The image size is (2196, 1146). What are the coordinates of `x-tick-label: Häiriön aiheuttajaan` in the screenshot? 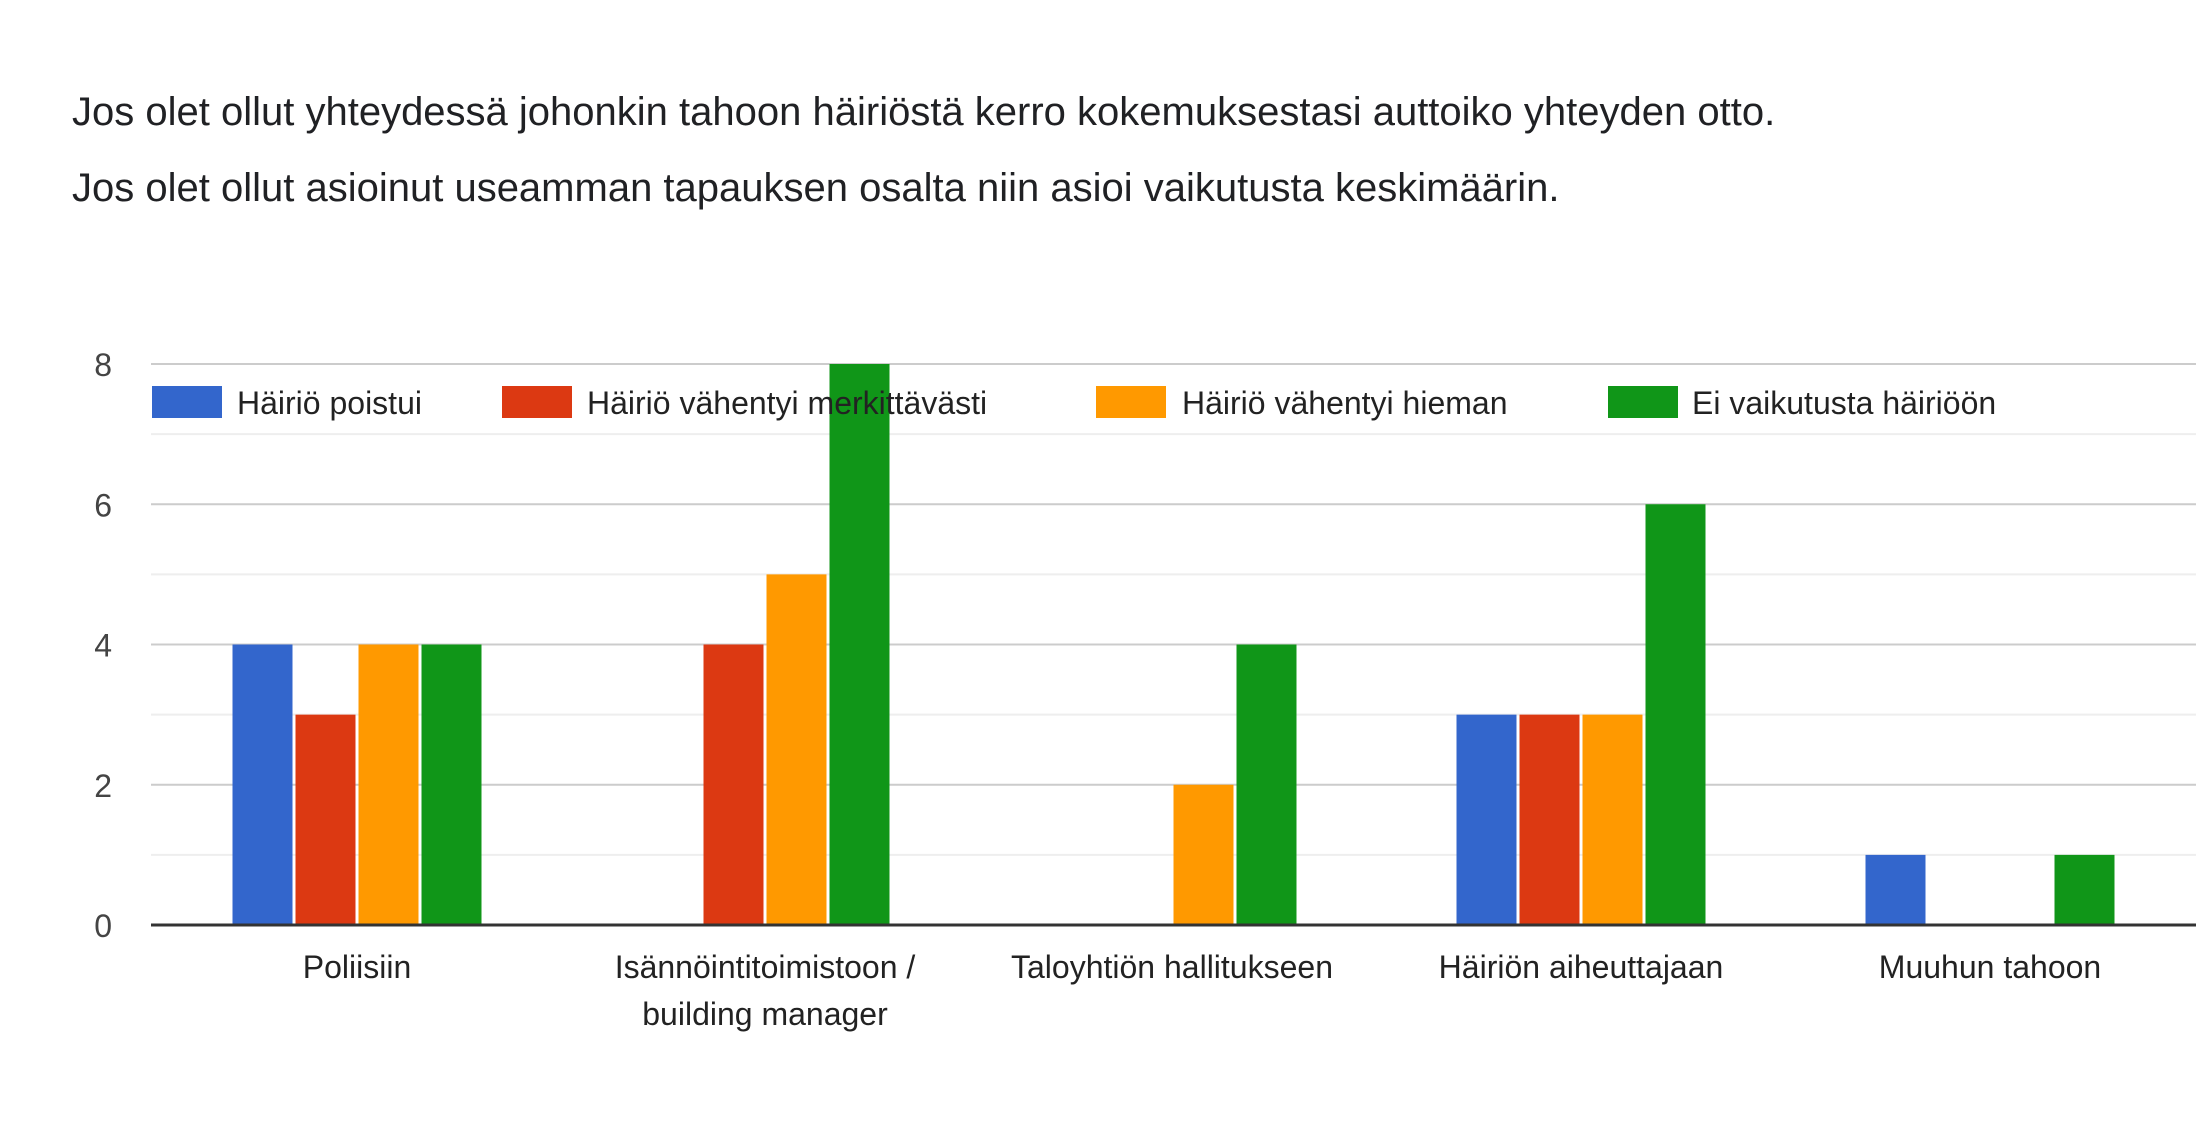 It's located at (1581, 967).